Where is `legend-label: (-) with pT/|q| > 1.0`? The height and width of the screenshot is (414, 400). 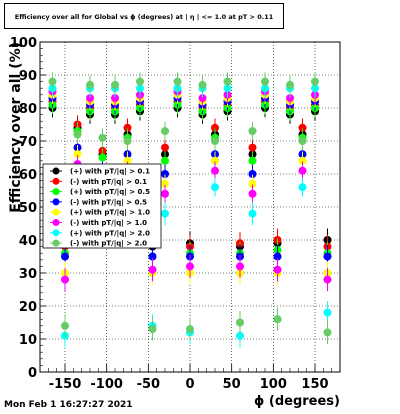
legend-label: (-) with pT/|q| > 1.0 is located at coordinates (108, 223).